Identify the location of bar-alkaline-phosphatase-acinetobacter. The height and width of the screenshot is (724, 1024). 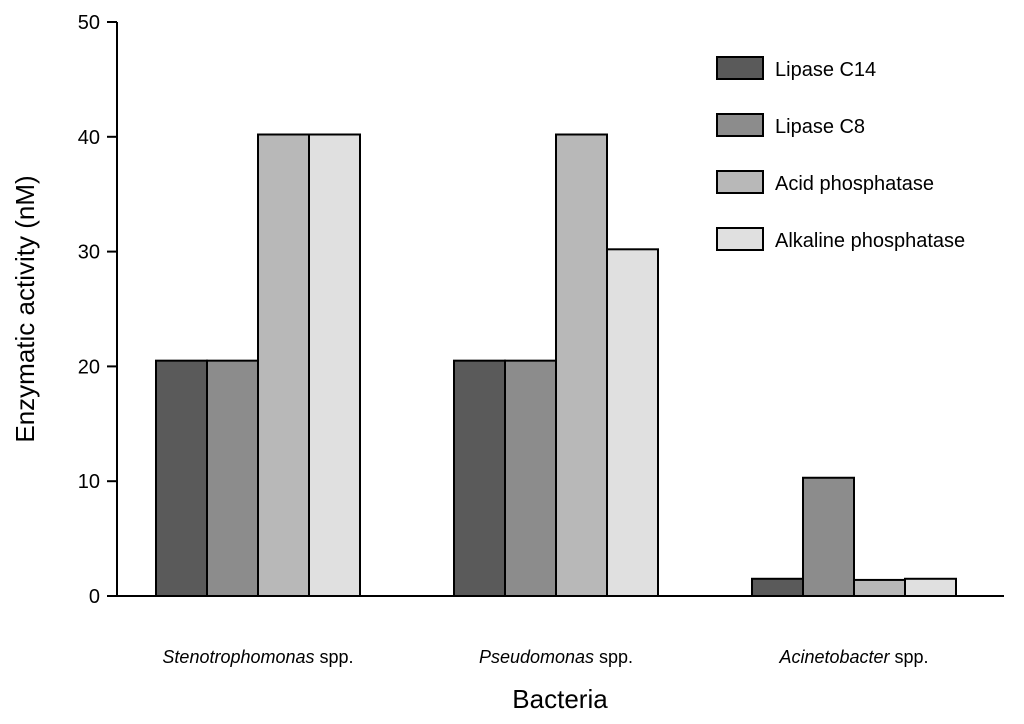
(930, 587).